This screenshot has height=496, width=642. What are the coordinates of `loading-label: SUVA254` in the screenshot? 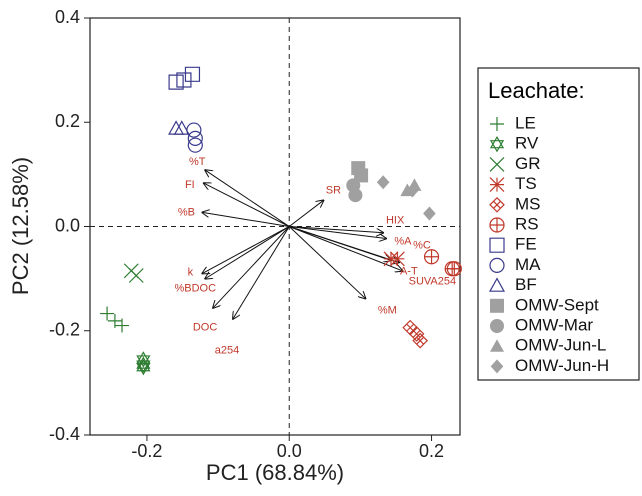 It's located at (433, 282).